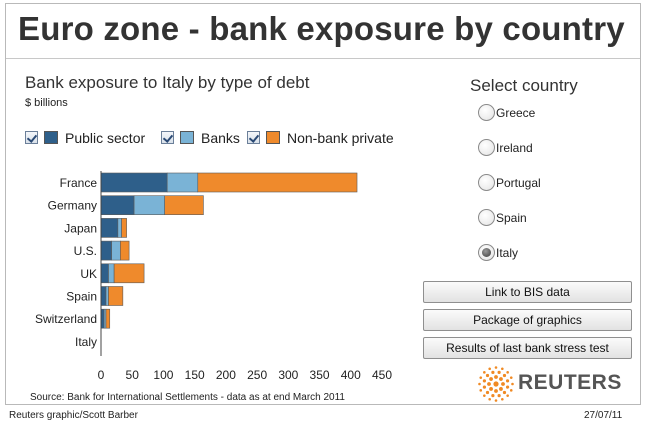  Describe the element at coordinates (220, 138) in the screenshot. I see `legend-label: Banks` at that location.